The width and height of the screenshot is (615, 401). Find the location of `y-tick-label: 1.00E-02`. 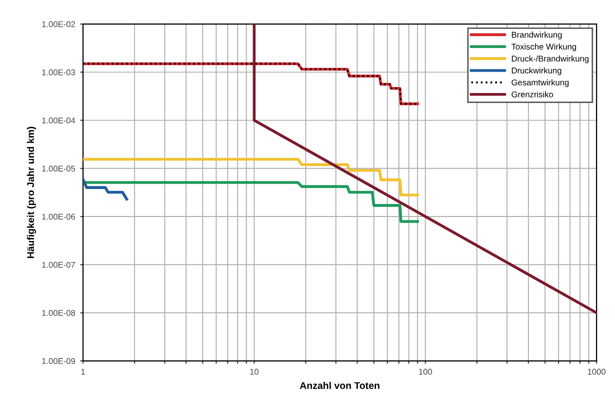

y-tick-label: 1.00E-02 is located at coordinates (58, 24).